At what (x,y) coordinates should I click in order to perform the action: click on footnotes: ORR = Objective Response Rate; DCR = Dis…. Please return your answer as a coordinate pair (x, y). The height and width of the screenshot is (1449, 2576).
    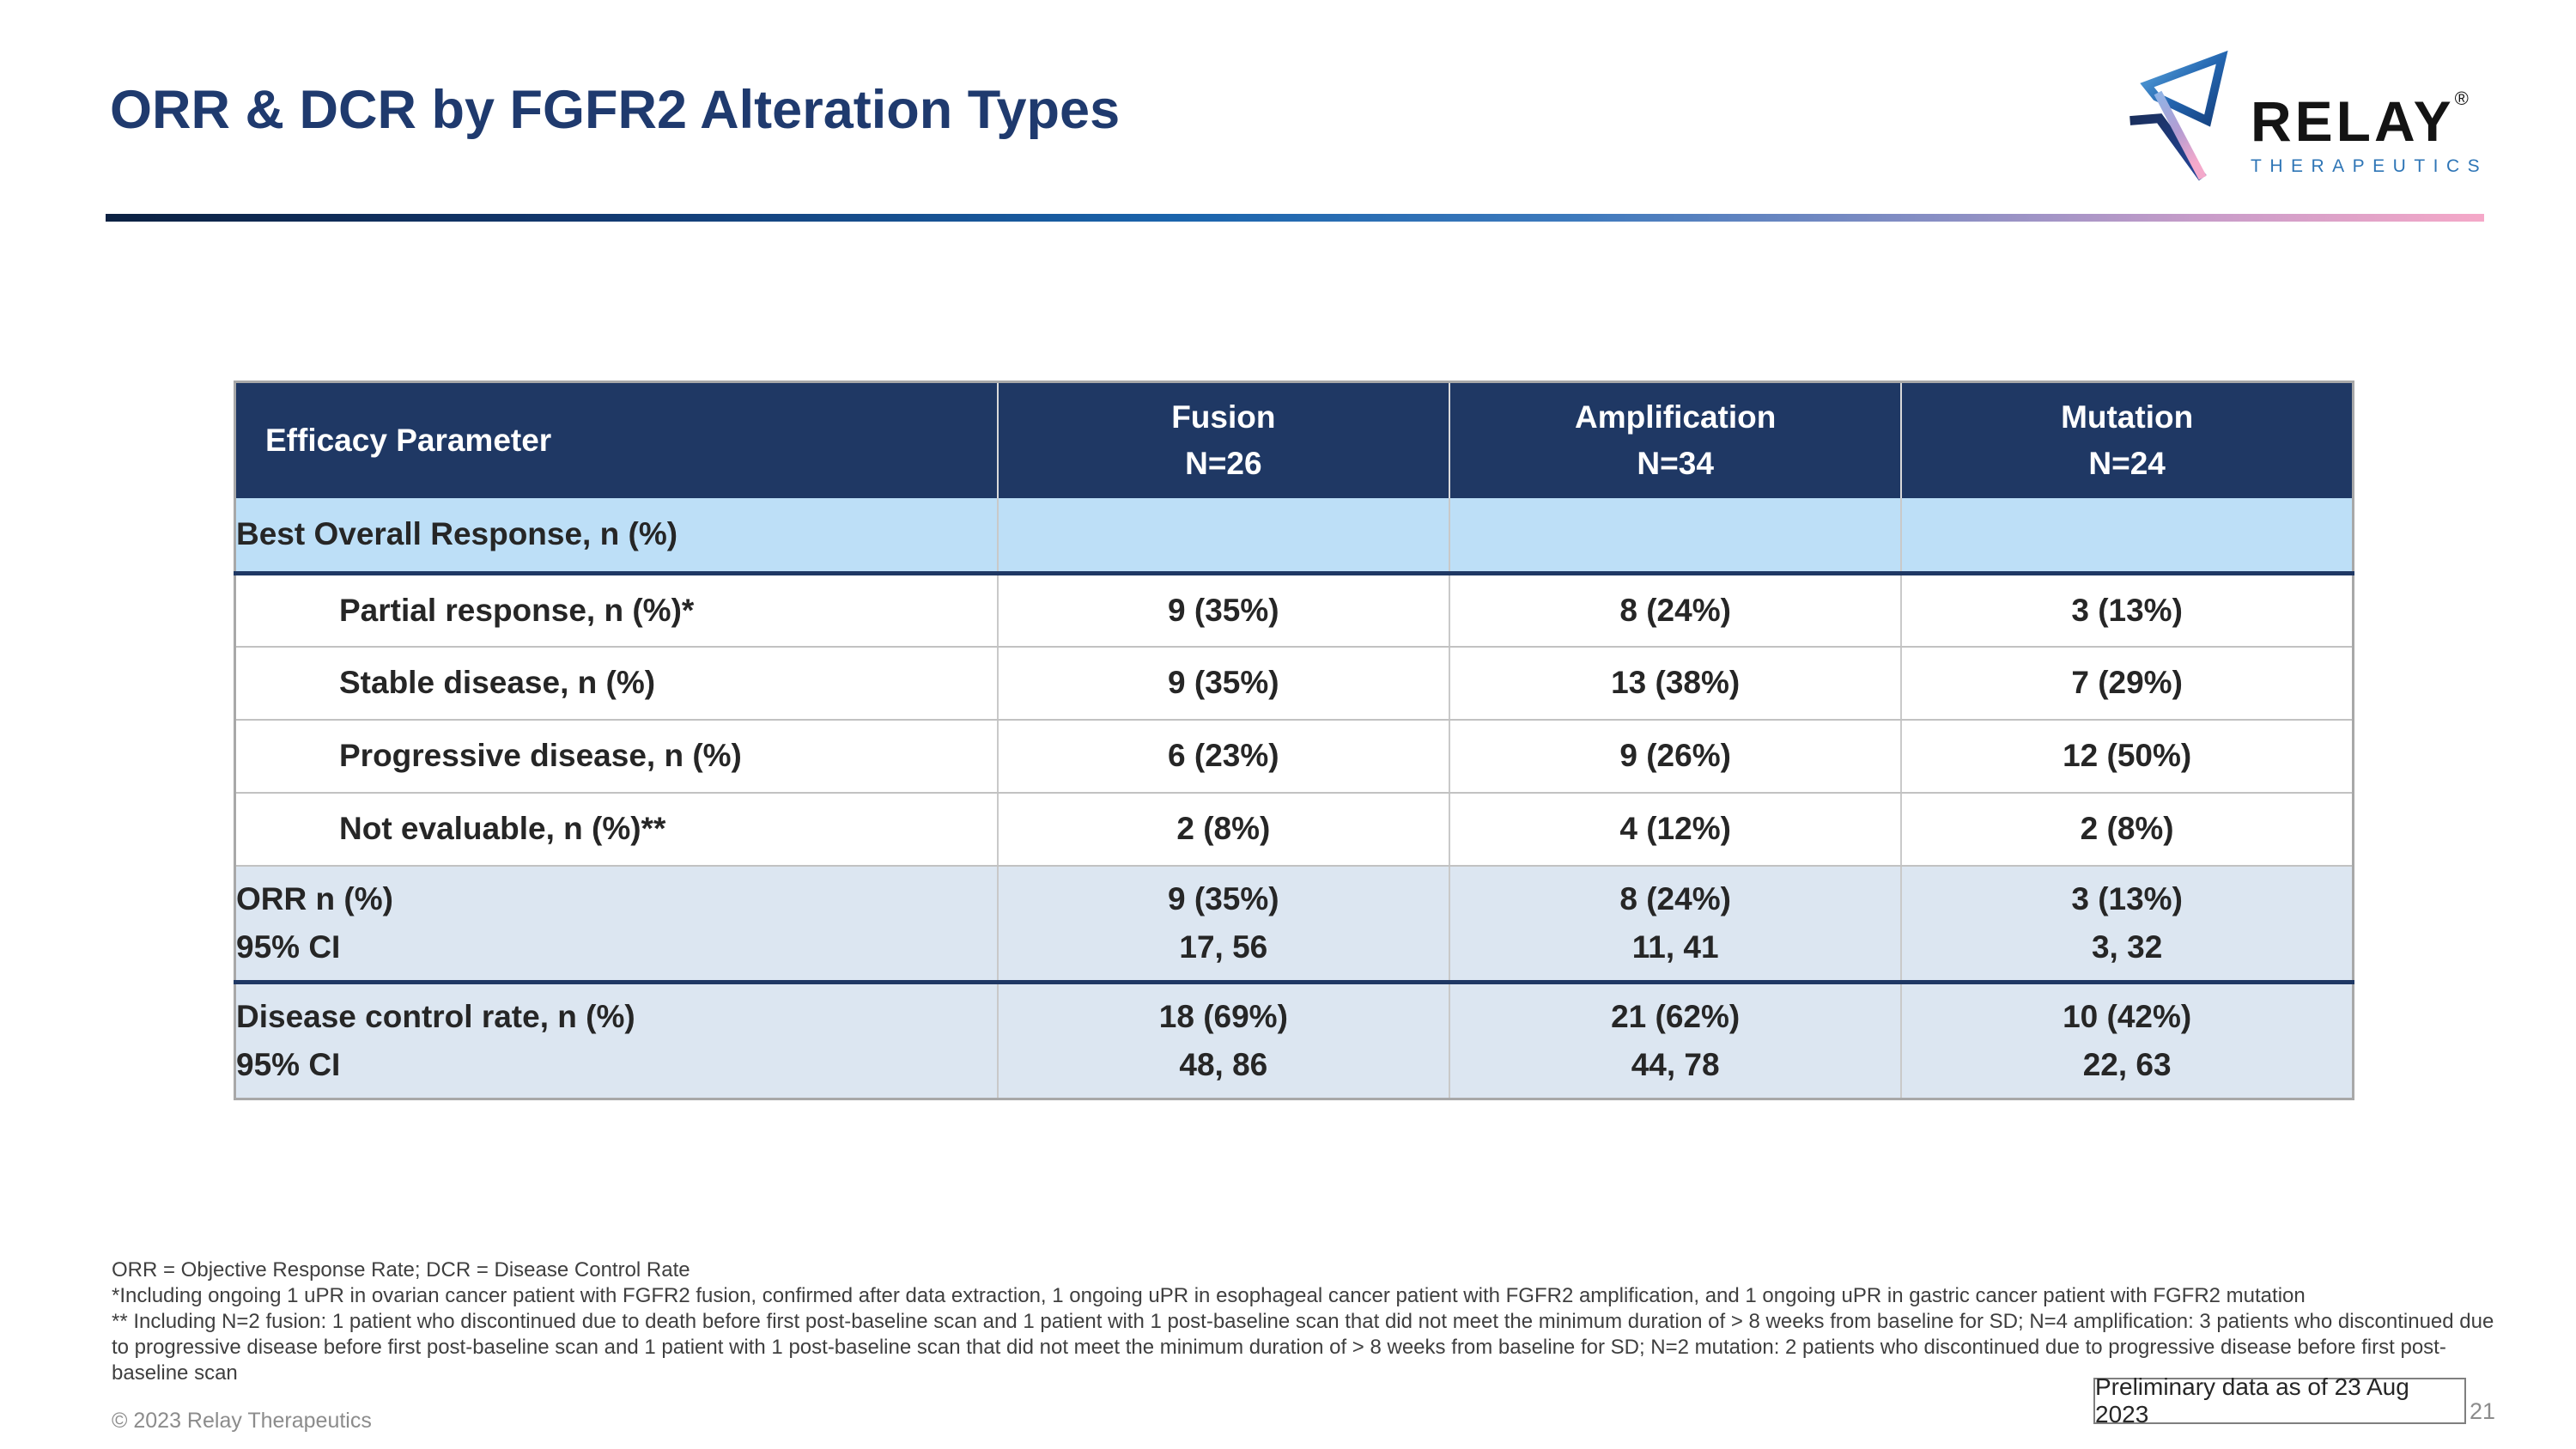
    Looking at the image, I should click on (1310, 1321).